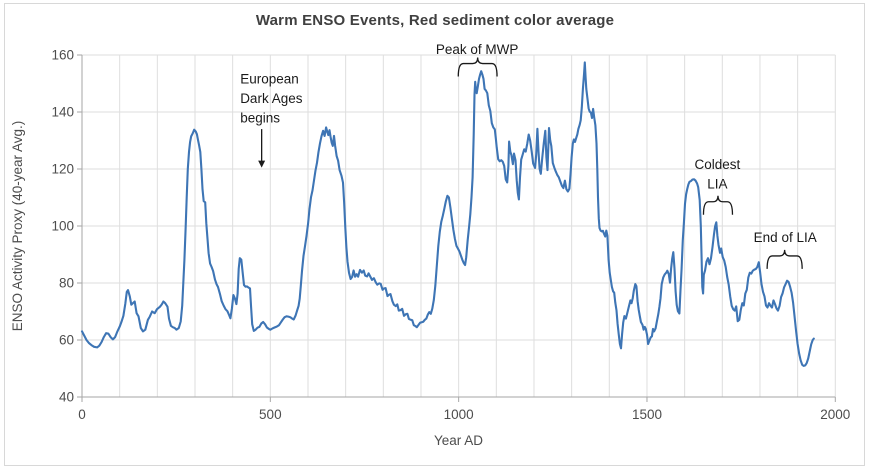 This screenshot has height=471, width=870. Describe the element at coordinates (784, 259) in the screenshot. I see `annotation-brace-end-of-lia` at that location.